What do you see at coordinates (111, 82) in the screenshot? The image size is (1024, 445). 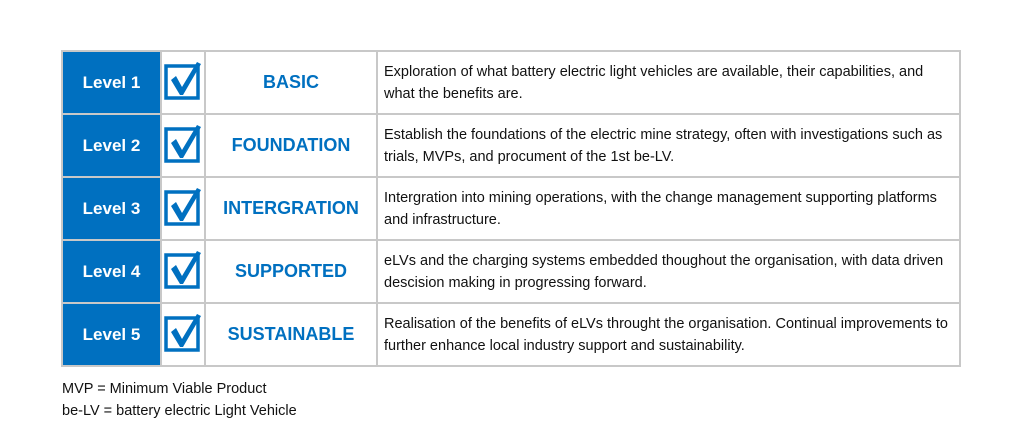 I see `level-badge: Level 1` at bounding box center [111, 82].